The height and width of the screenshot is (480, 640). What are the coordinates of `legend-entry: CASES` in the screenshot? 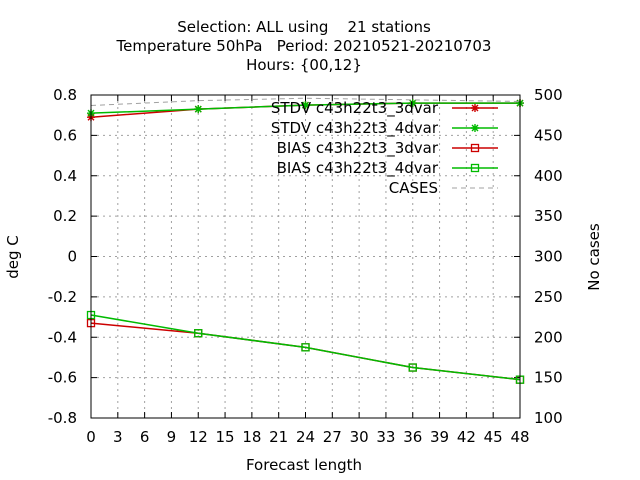 It's located at (443, 188).